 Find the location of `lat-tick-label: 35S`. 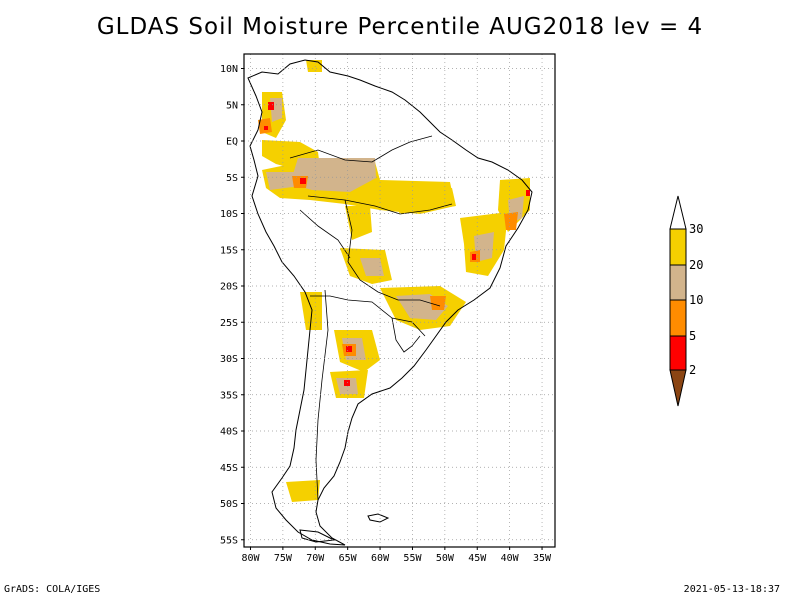

lat-tick-label: 35S is located at coordinates (229, 395).